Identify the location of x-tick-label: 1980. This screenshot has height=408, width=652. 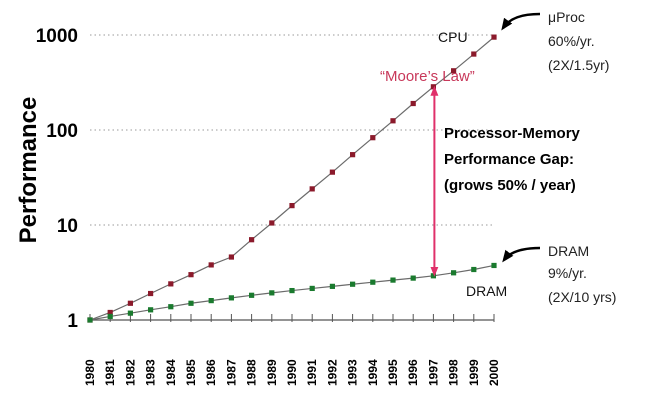
(90, 372).